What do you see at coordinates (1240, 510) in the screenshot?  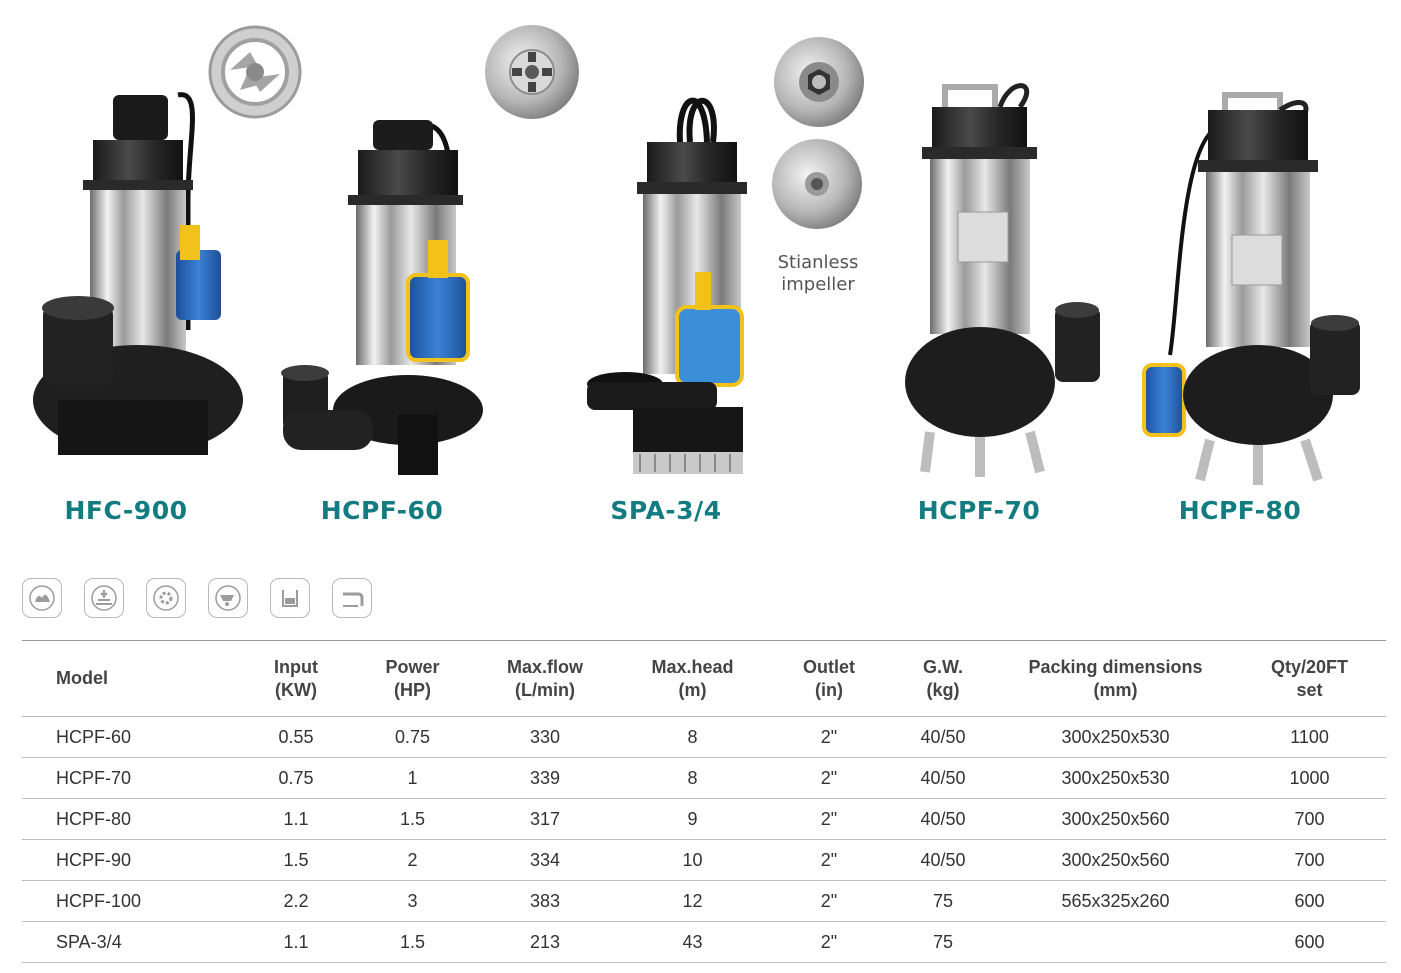 I see `product-name-hcpf-80: HCPF-80` at bounding box center [1240, 510].